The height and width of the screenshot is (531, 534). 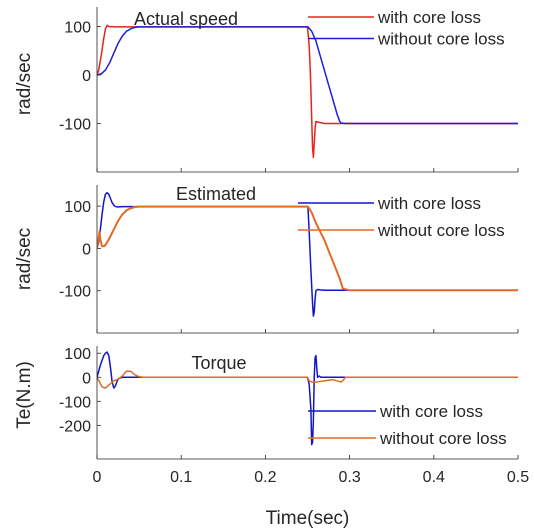 What do you see at coordinates (97, 477) in the screenshot?
I see `x-tick-label: 0` at bounding box center [97, 477].